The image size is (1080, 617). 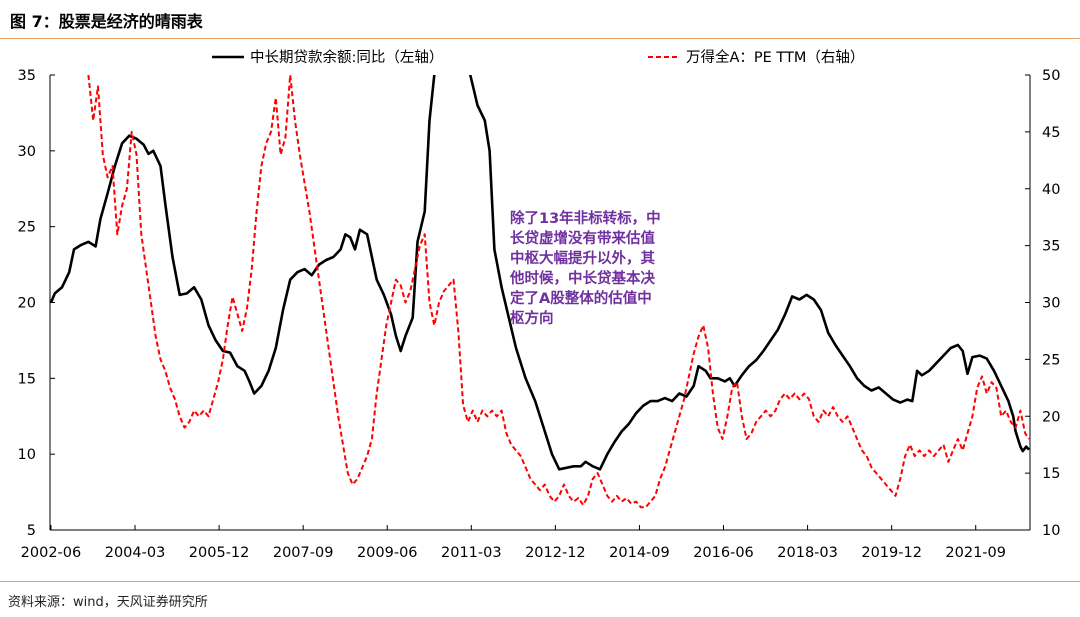 What do you see at coordinates (1051, 304) in the screenshot?
I see `right-tick-label: 30` at bounding box center [1051, 304].